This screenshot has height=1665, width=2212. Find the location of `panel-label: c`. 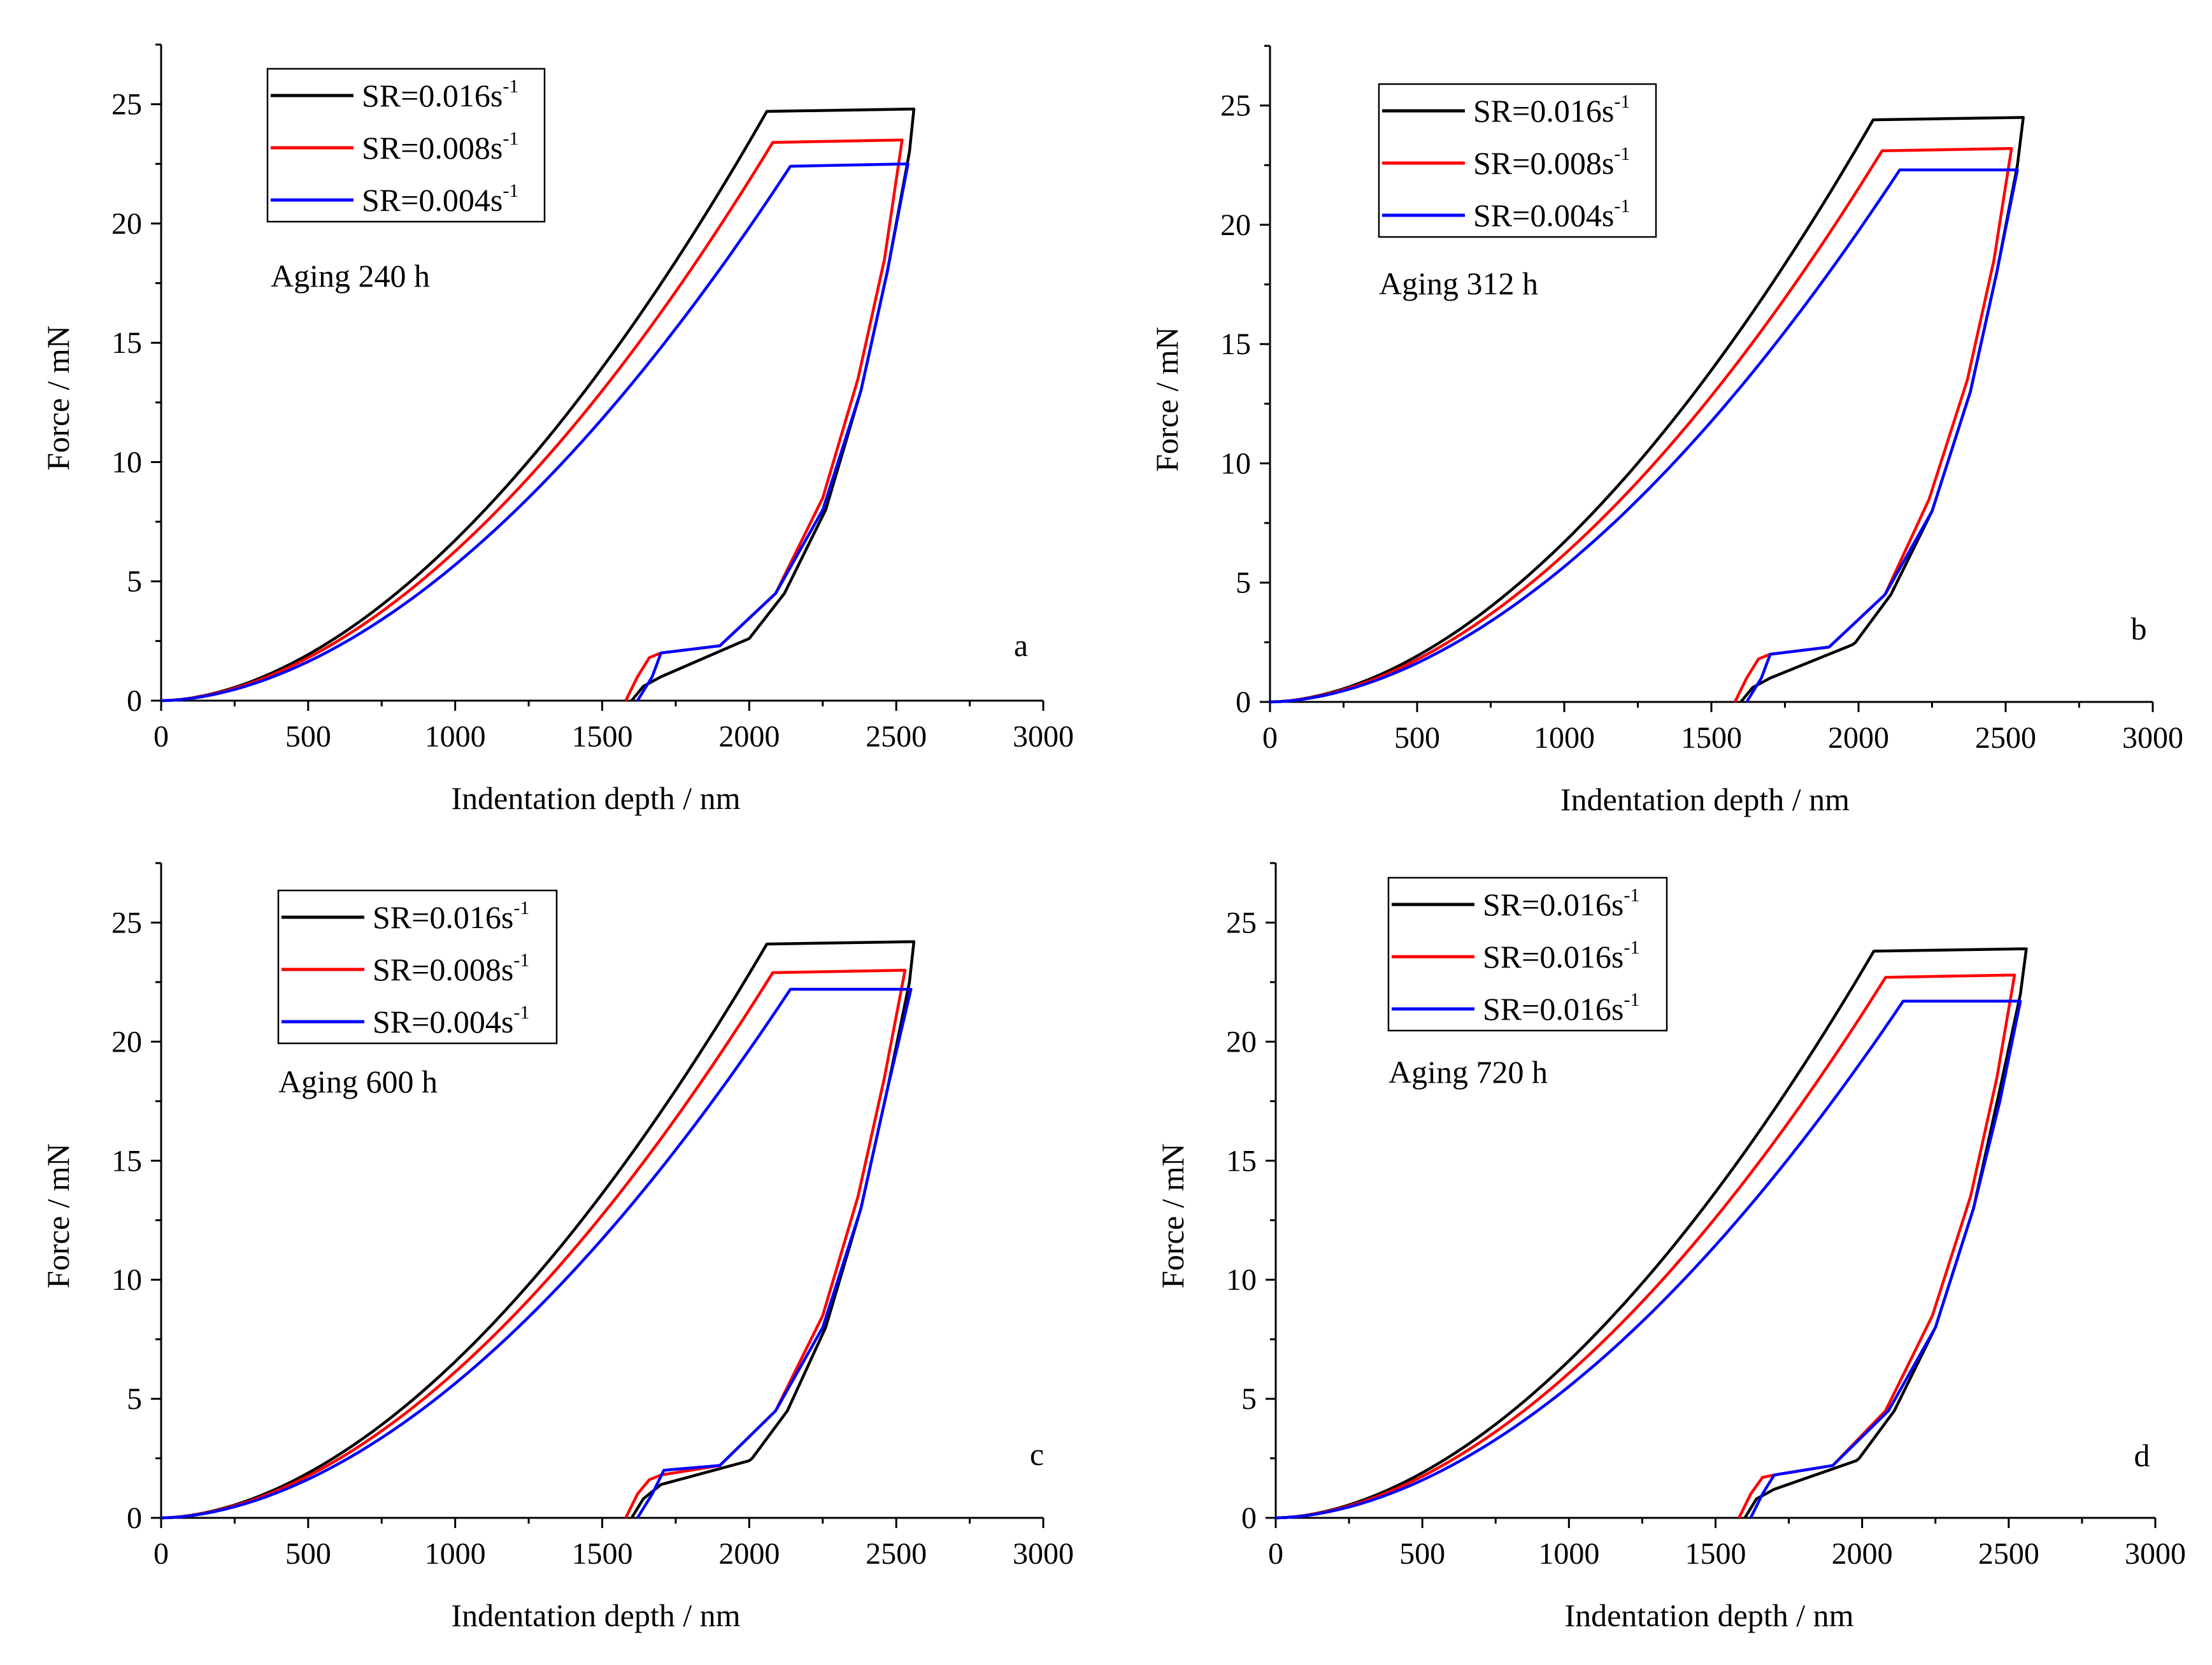

panel-label: c is located at coordinates (1037, 1454).